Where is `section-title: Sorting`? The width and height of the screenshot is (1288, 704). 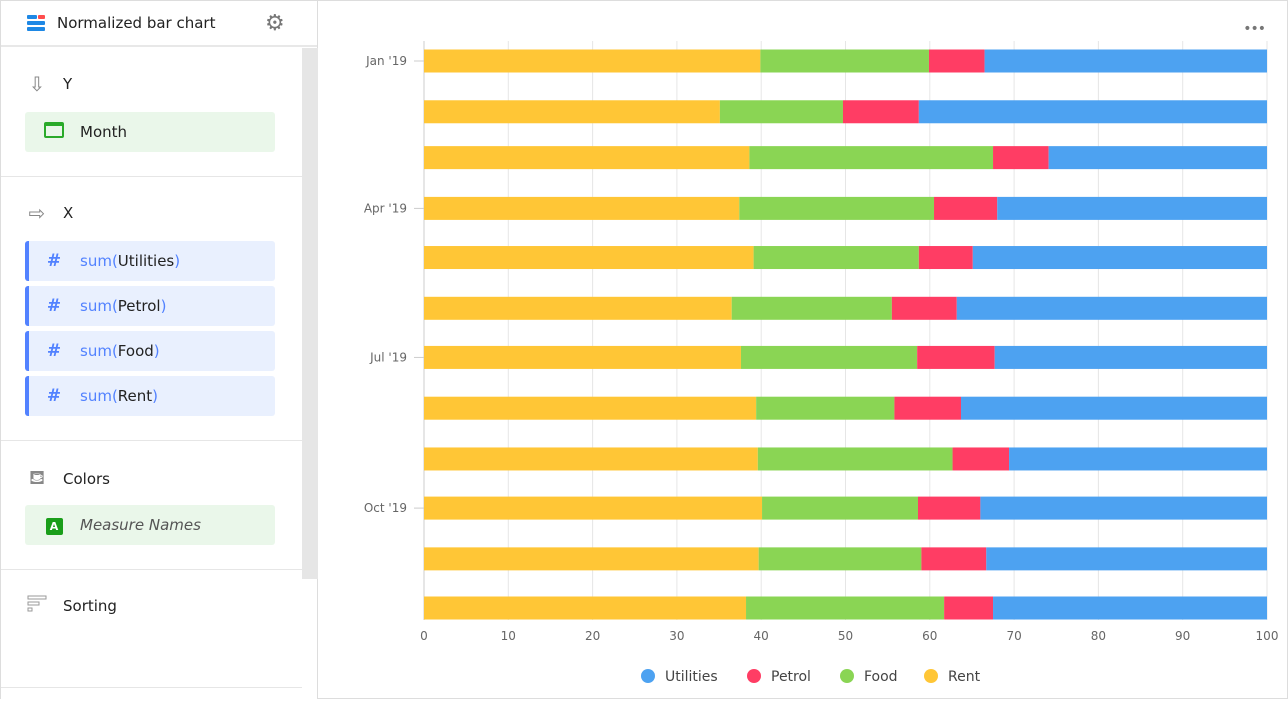 section-title: Sorting is located at coordinates (90, 606).